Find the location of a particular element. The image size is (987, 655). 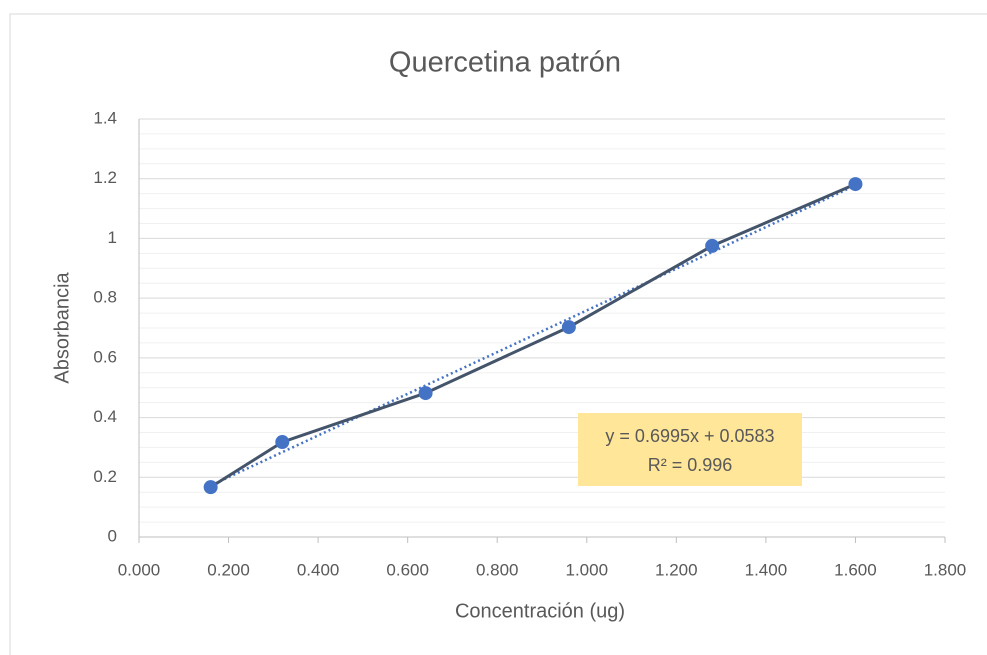

x-tick-label: 1.800 is located at coordinates (945, 569).